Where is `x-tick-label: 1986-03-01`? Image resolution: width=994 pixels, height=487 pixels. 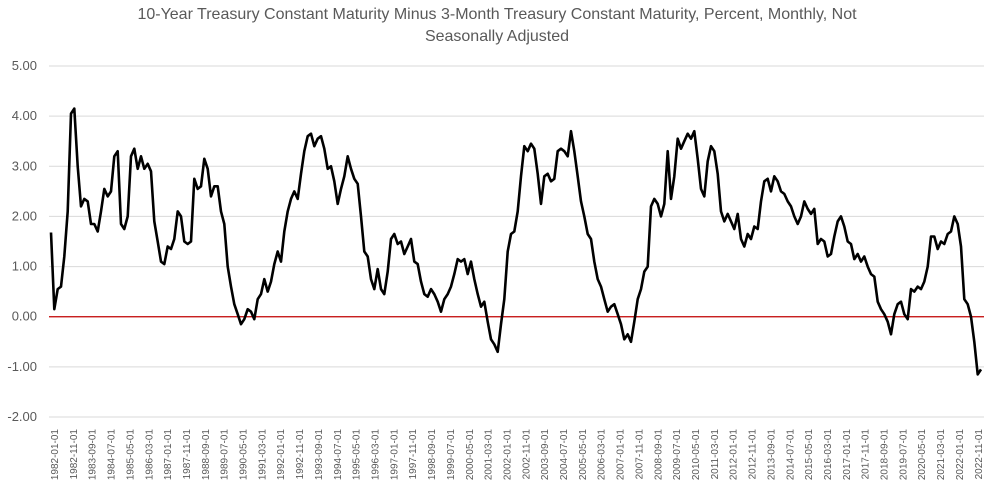 x-tick-label: 1986-03-01 is located at coordinates (149, 455).